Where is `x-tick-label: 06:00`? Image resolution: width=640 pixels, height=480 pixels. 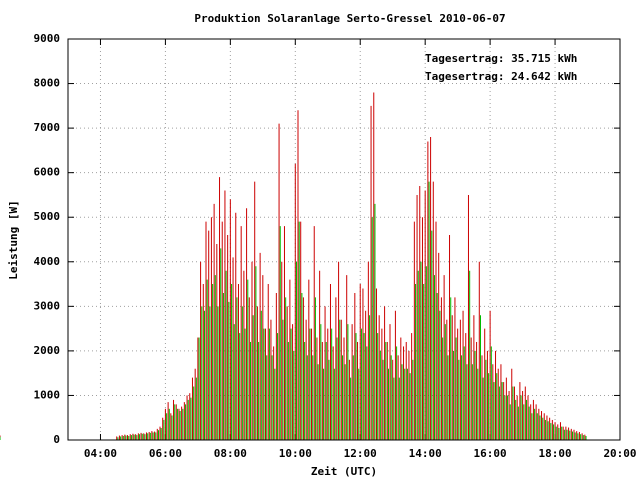
x-tick-label: 06:00 is located at coordinates (165, 453).